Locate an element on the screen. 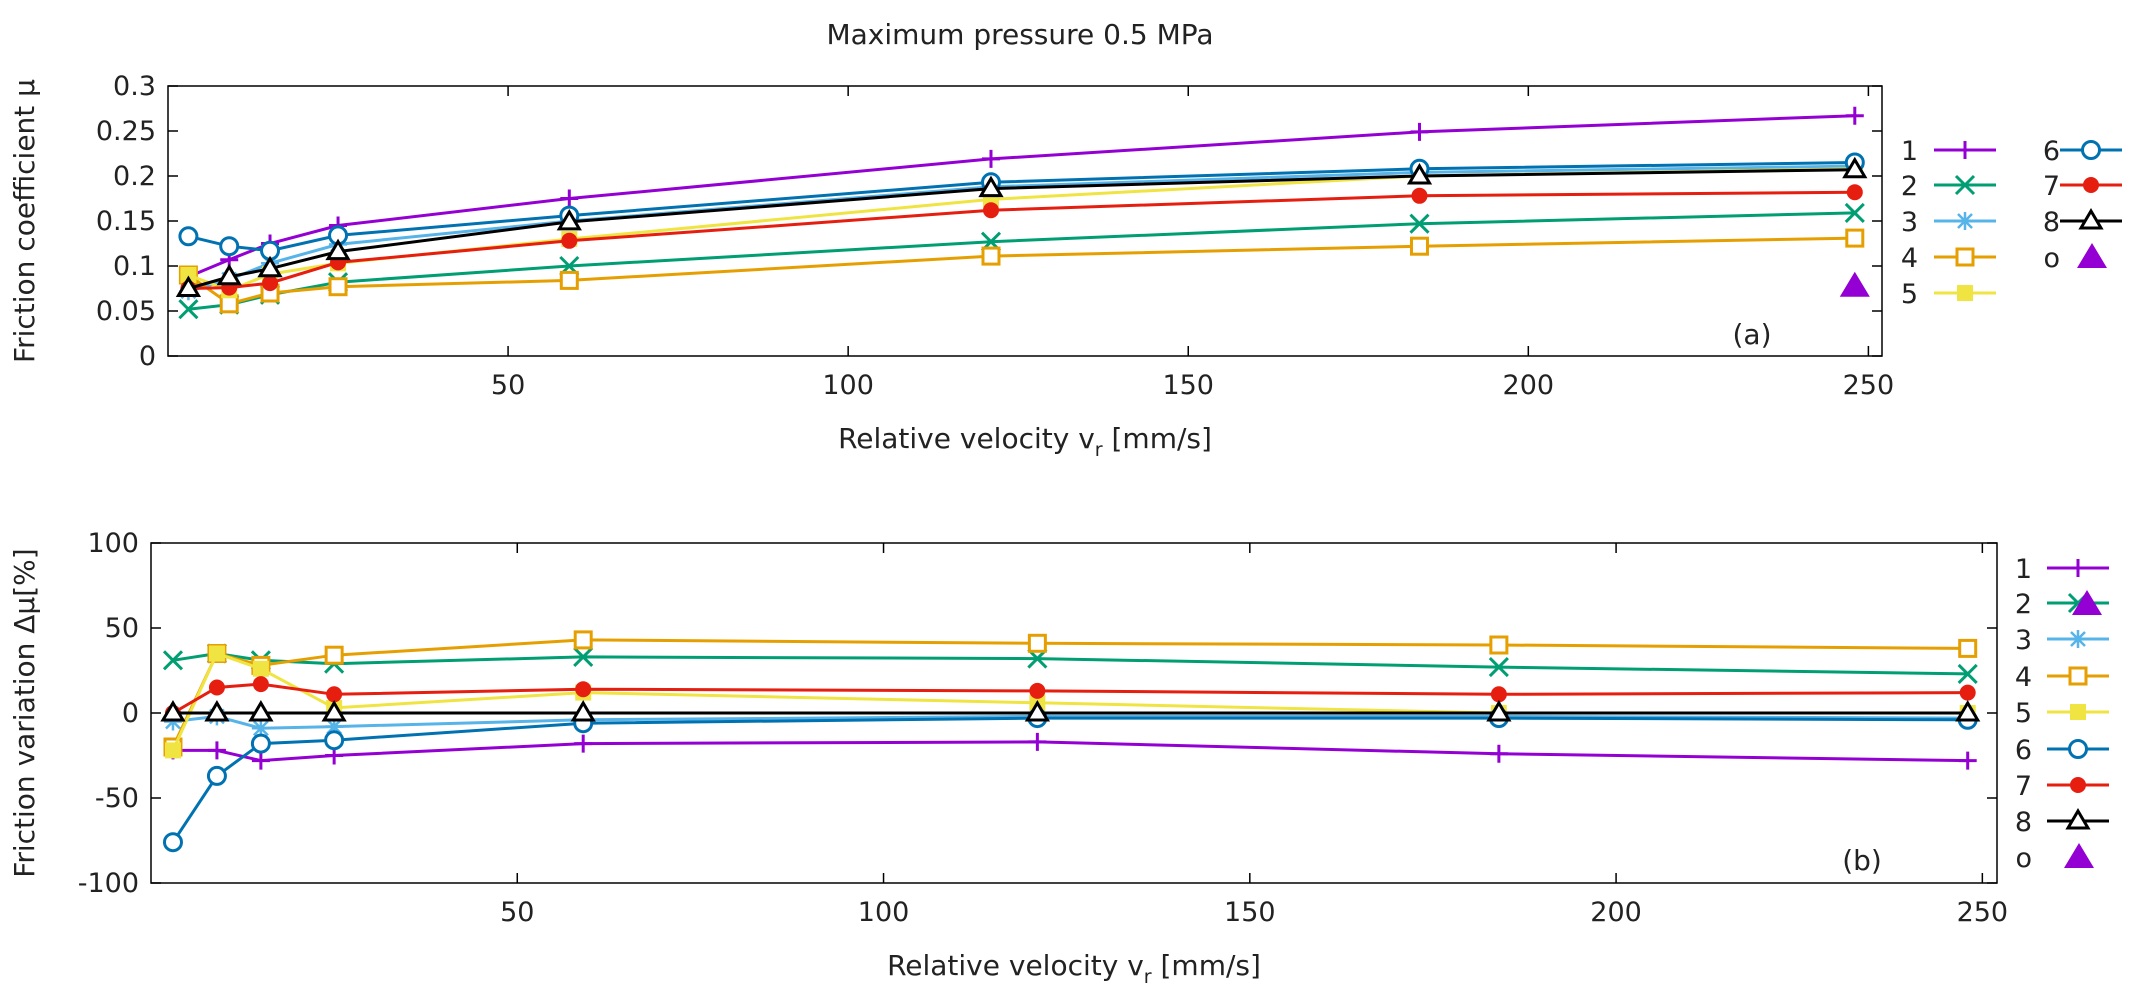 The width and height of the screenshot is (2146, 1000). y-tick-label: -50 is located at coordinates (117, 798).